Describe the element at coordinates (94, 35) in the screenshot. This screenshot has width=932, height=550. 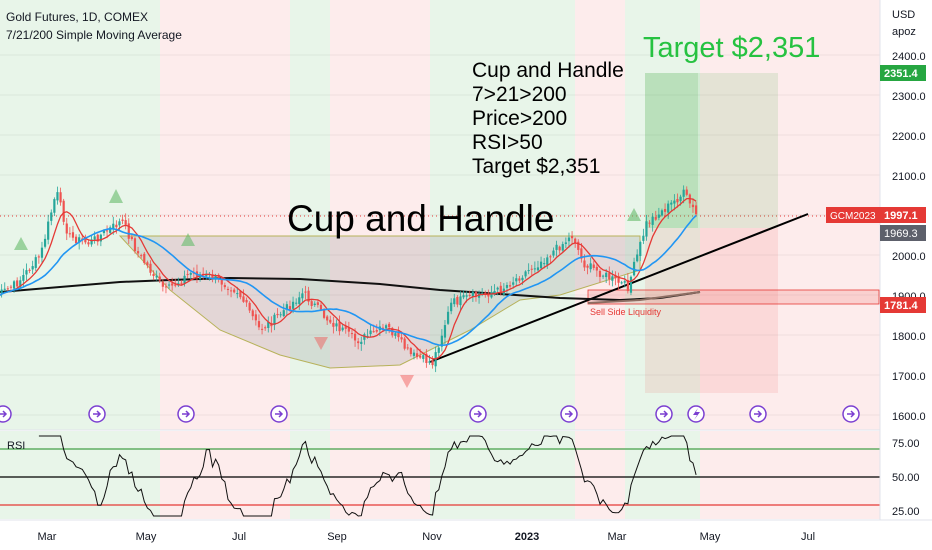
I see `indicator-title: 7/21/200 Simple Moving Average` at that location.